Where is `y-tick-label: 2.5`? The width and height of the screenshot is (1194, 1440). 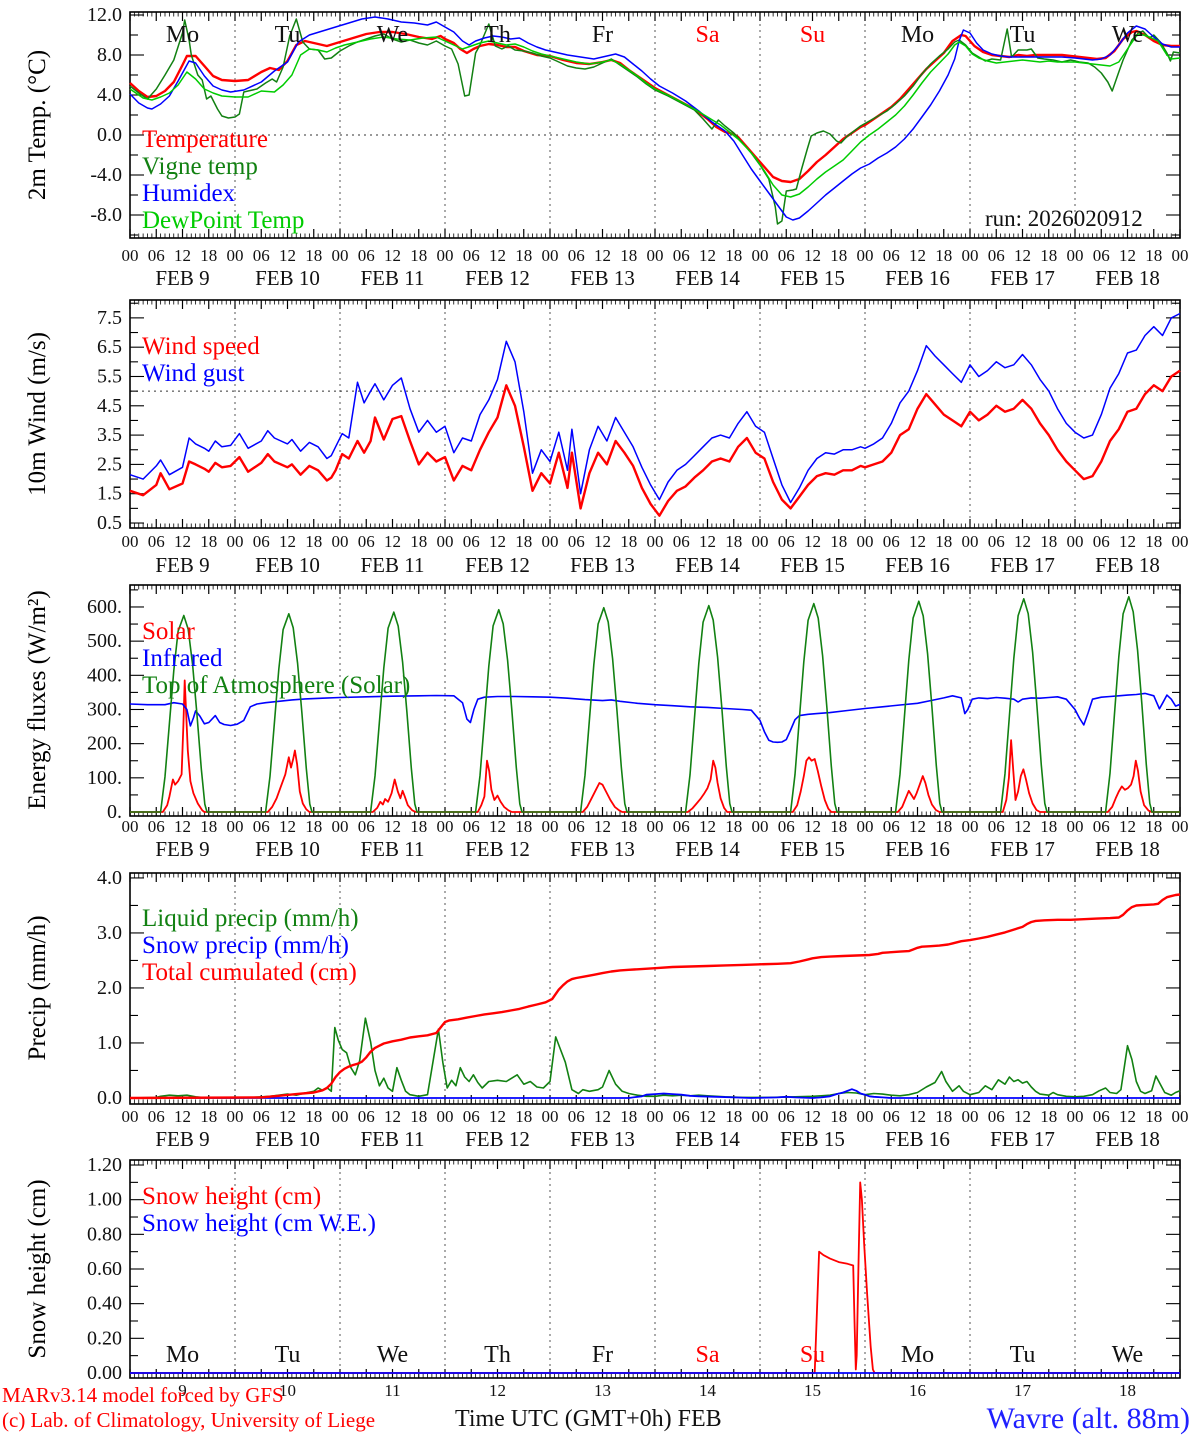
y-tick-label: 2.5 is located at coordinates (109, 464).